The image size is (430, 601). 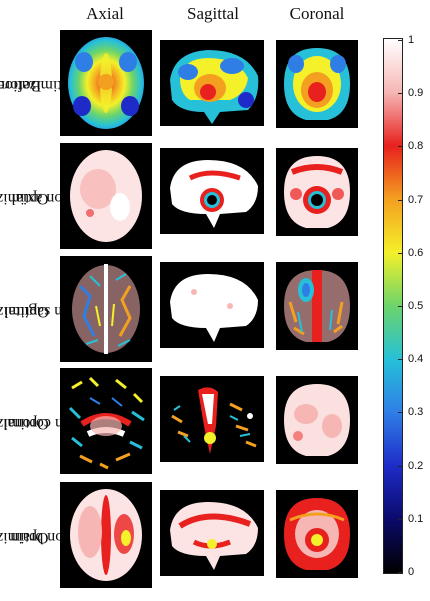 I want to click on colorbar-tick-label: 0.2, so click(x=416, y=465).